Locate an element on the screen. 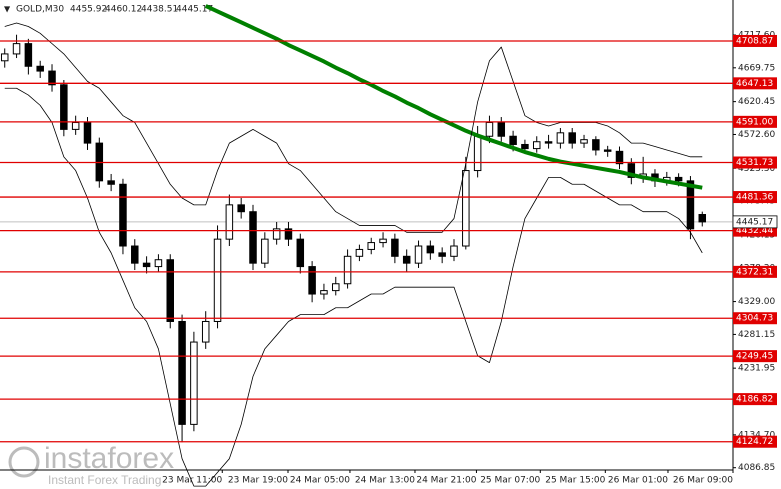 The height and width of the screenshot is (489, 781). high: 4460.12 is located at coordinates (123, 10).